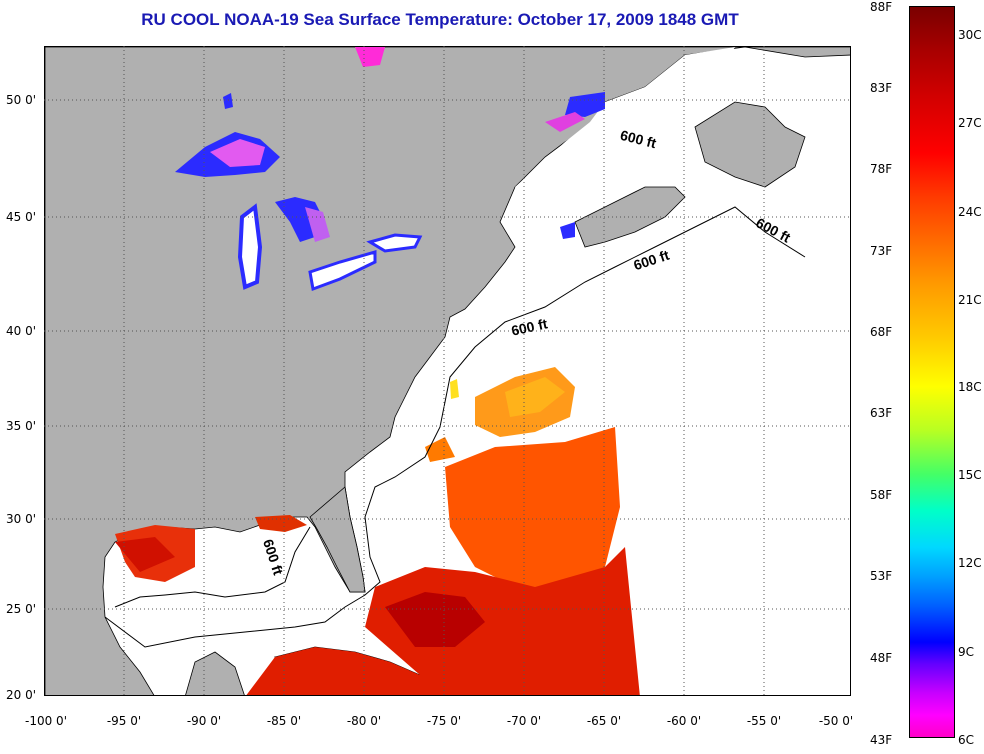 This screenshot has width=984, height=754. What do you see at coordinates (750, 144) in the screenshot?
I see `land-newfoundland` at bounding box center [750, 144].